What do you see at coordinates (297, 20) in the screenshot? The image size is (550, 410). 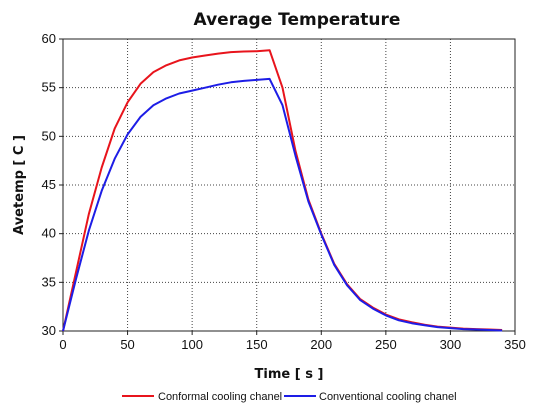 I see `chart-title: Average Temperature` at bounding box center [297, 20].